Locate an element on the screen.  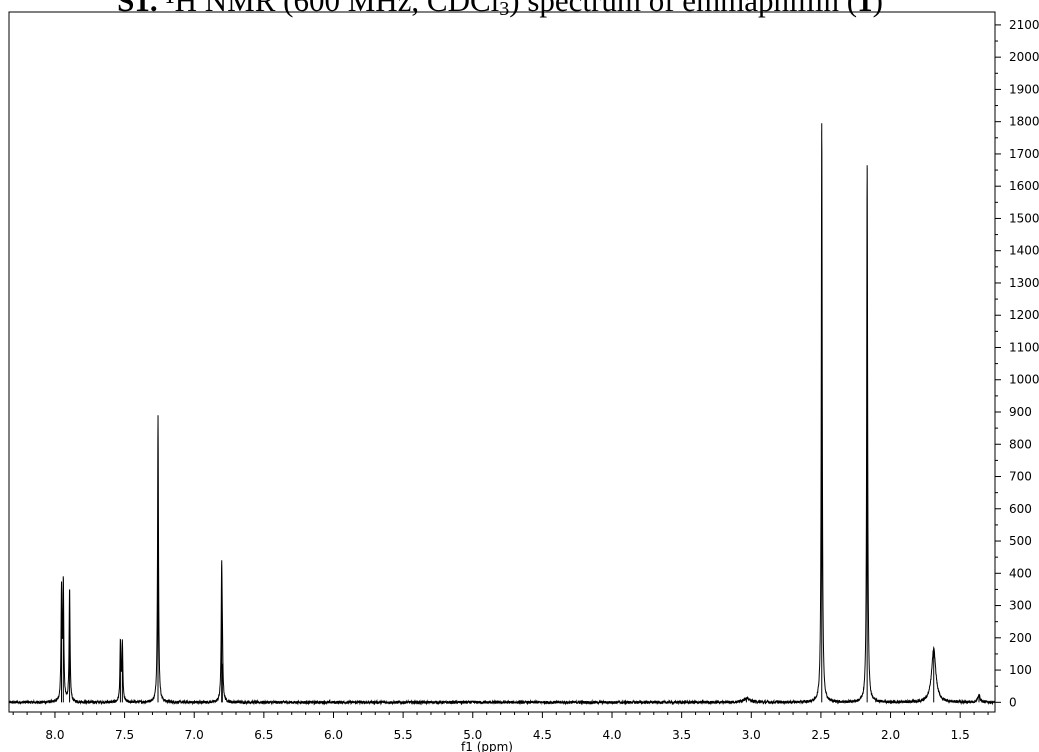
y-tick-label: 500 is located at coordinates (1020, 541).